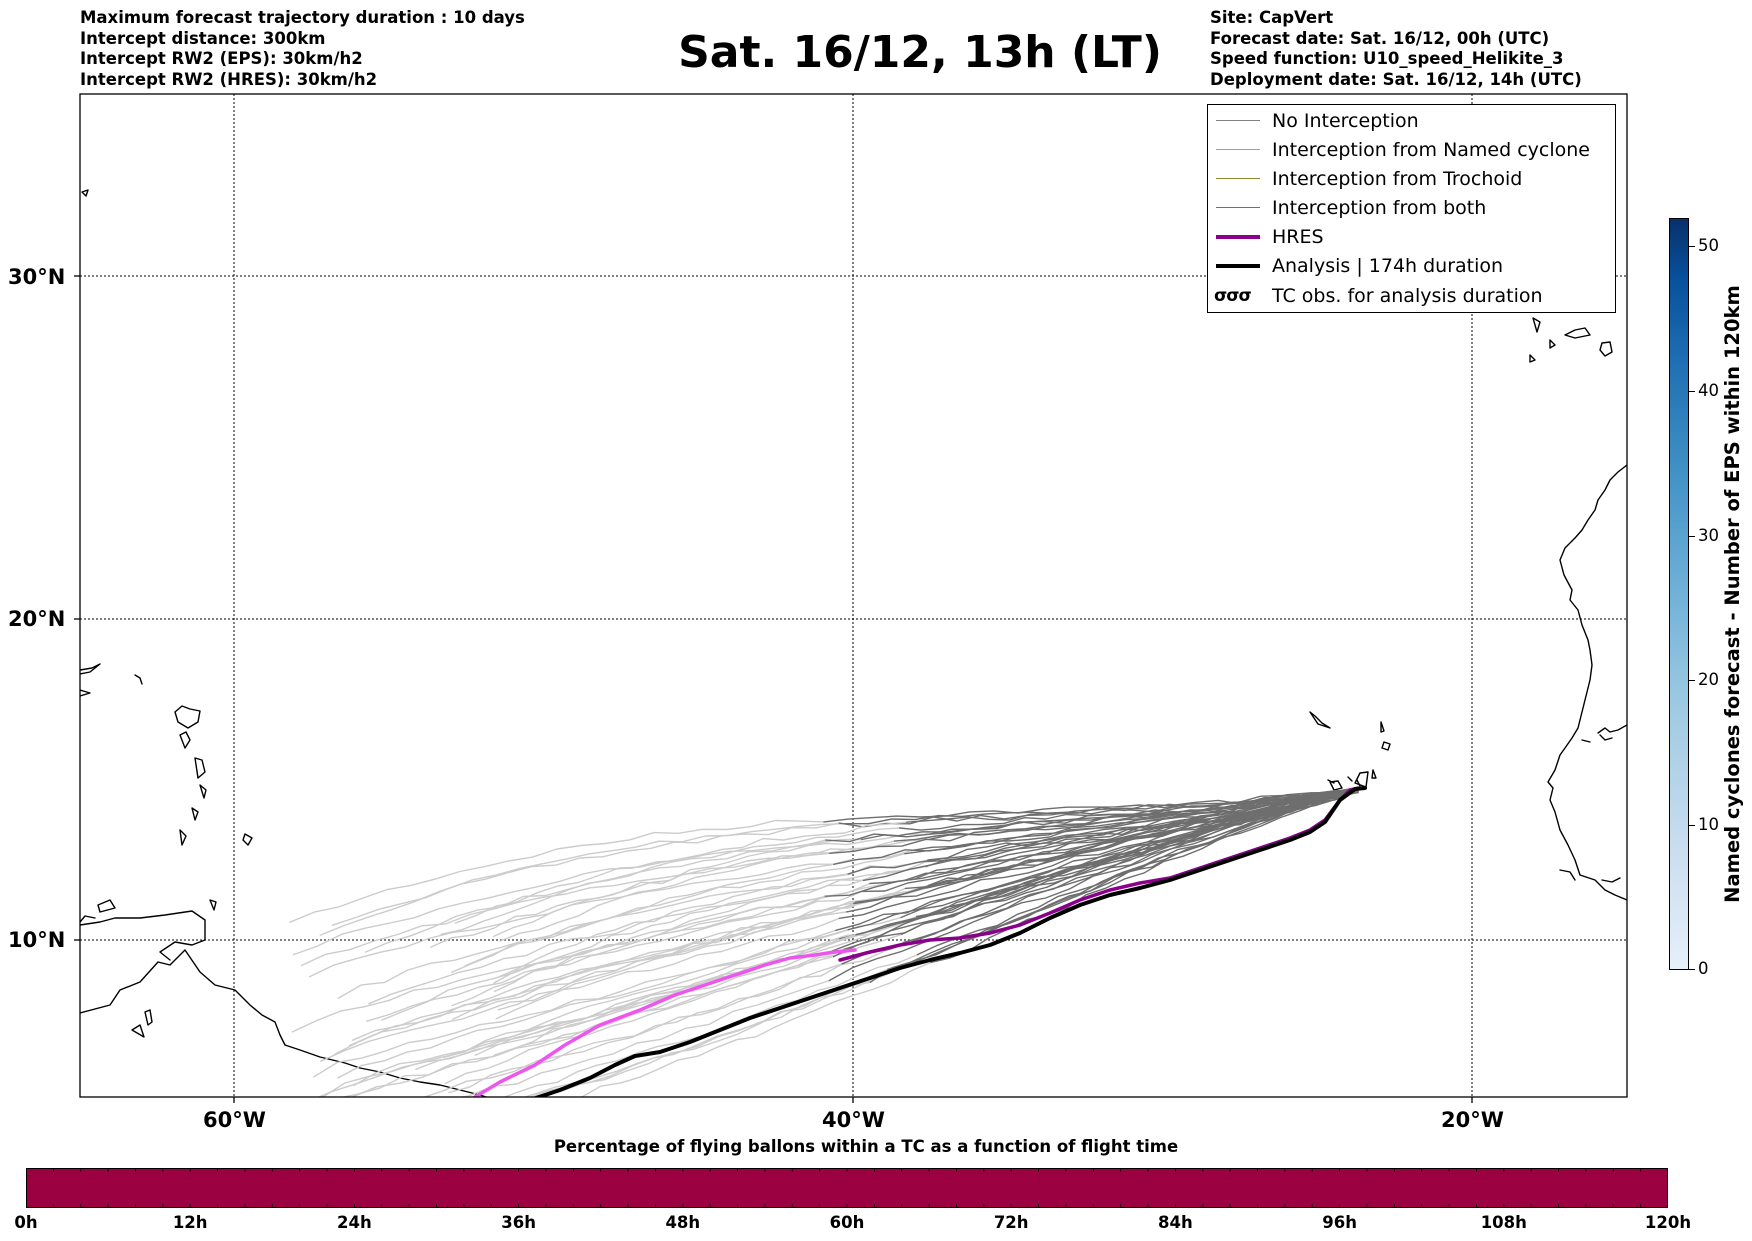  I want to click on legend-hres: HRES, so click(1411, 237).